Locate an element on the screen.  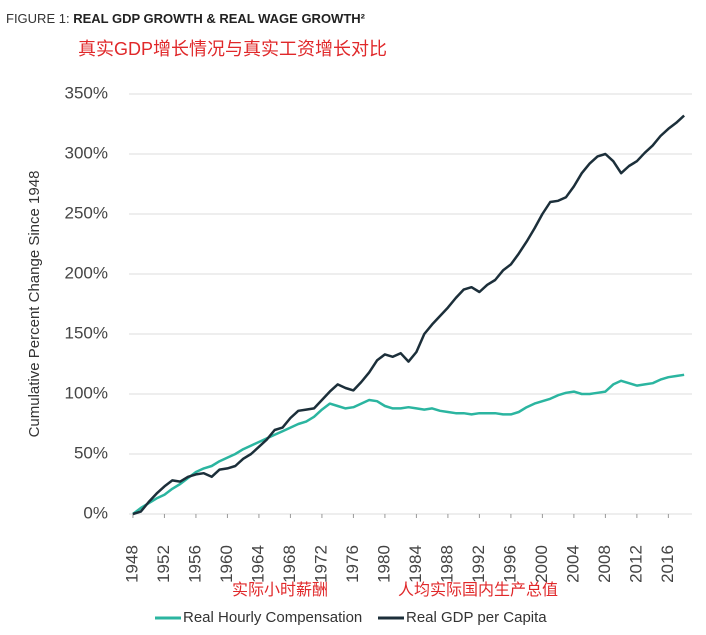
y-tick-label: 150% is located at coordinates (86, 332).